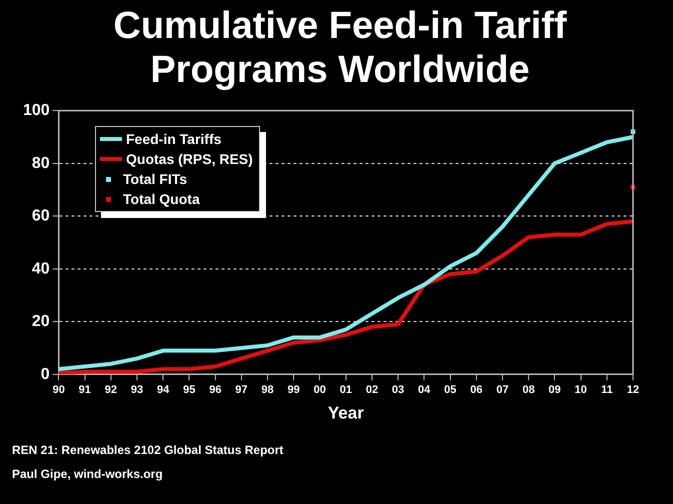 The width and height of the screenshot is (673, 504). Describe the element at coordinates (41, 321) in the screenshot. I see `y-tick-label: 20` at that location.